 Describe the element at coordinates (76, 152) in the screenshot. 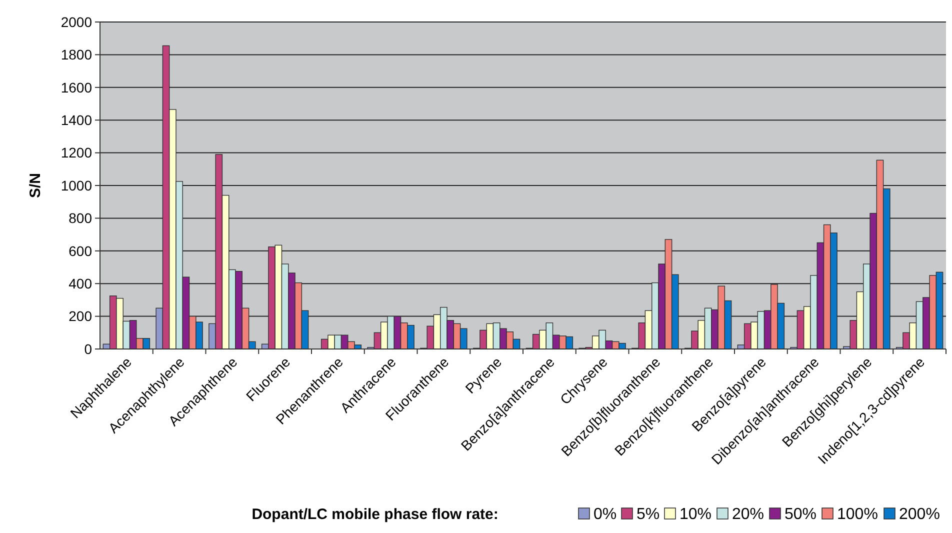

I see `y-tick-label: 1200` at that location.